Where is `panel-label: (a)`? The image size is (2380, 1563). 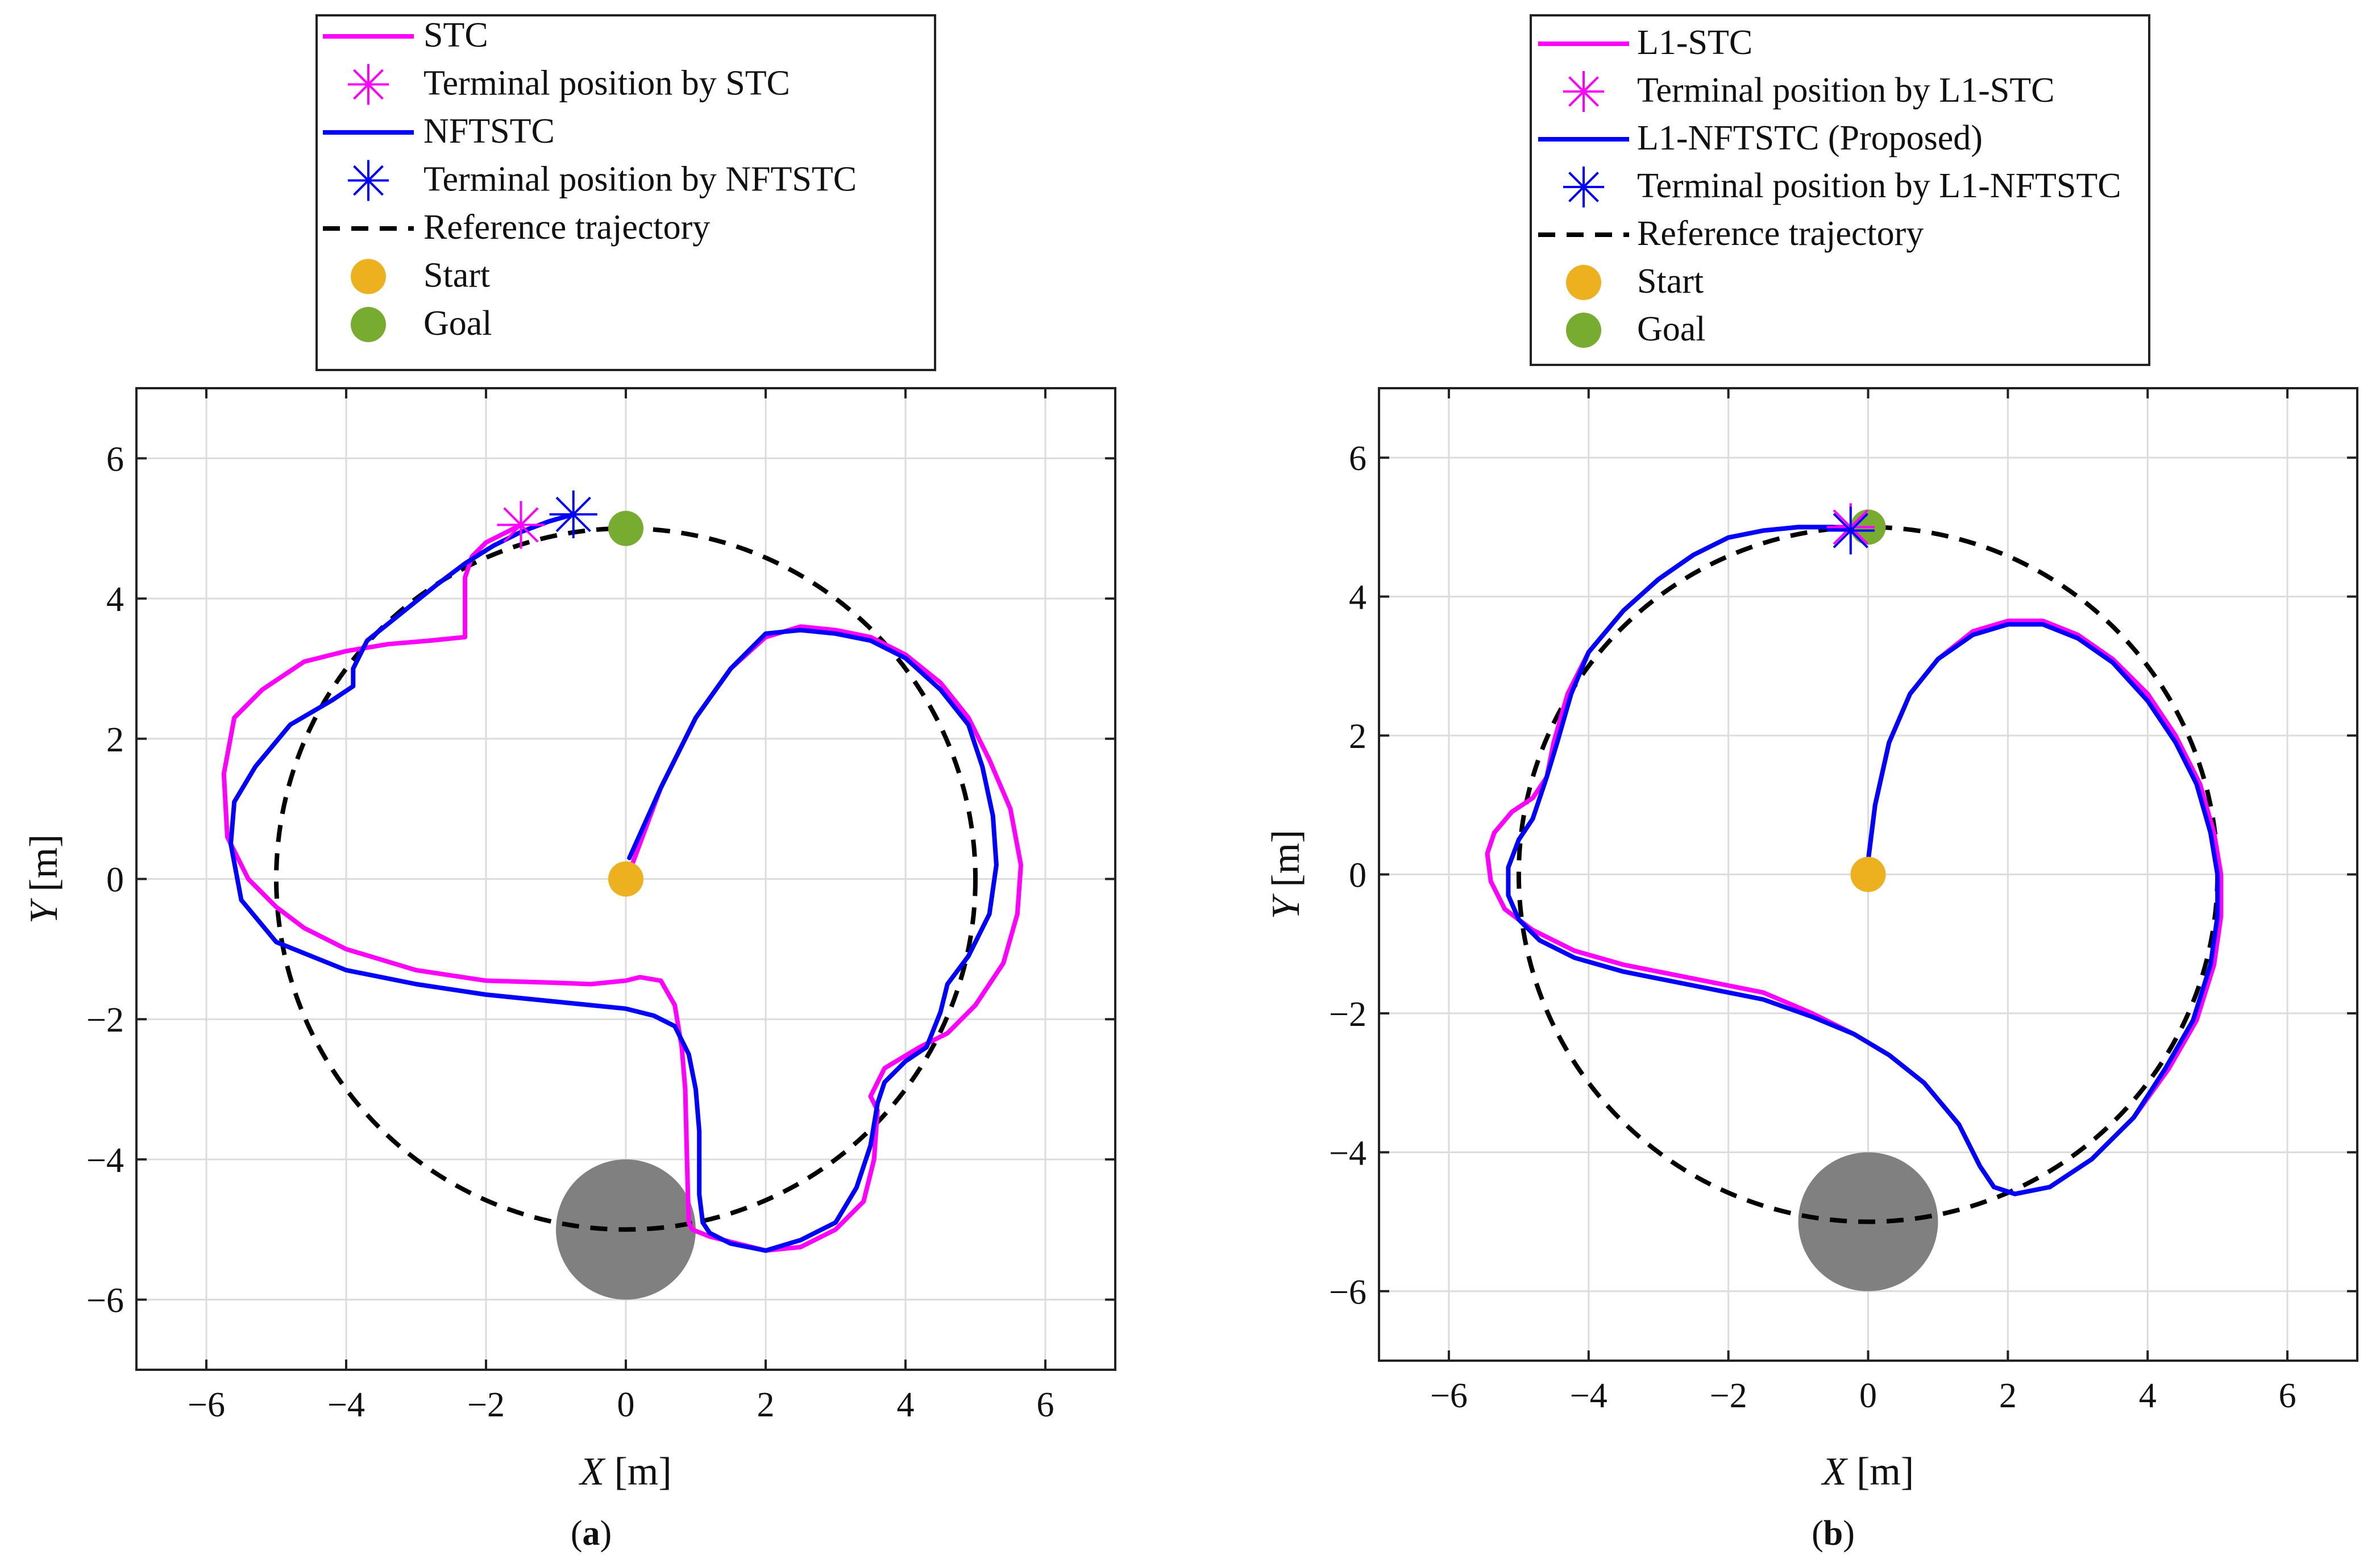 panel-label: (a) is located at coordinates (591, 1534).